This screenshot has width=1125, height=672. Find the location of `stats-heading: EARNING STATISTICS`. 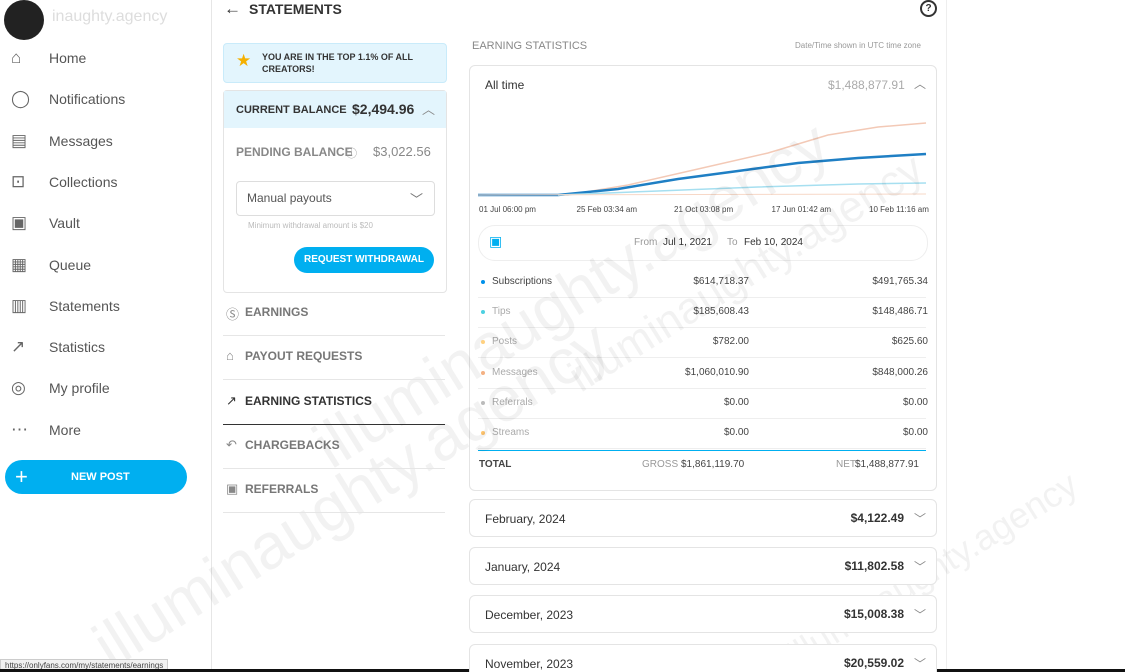

stats-heading: EARNING STATISTICS is located at coordinates (530, 46).